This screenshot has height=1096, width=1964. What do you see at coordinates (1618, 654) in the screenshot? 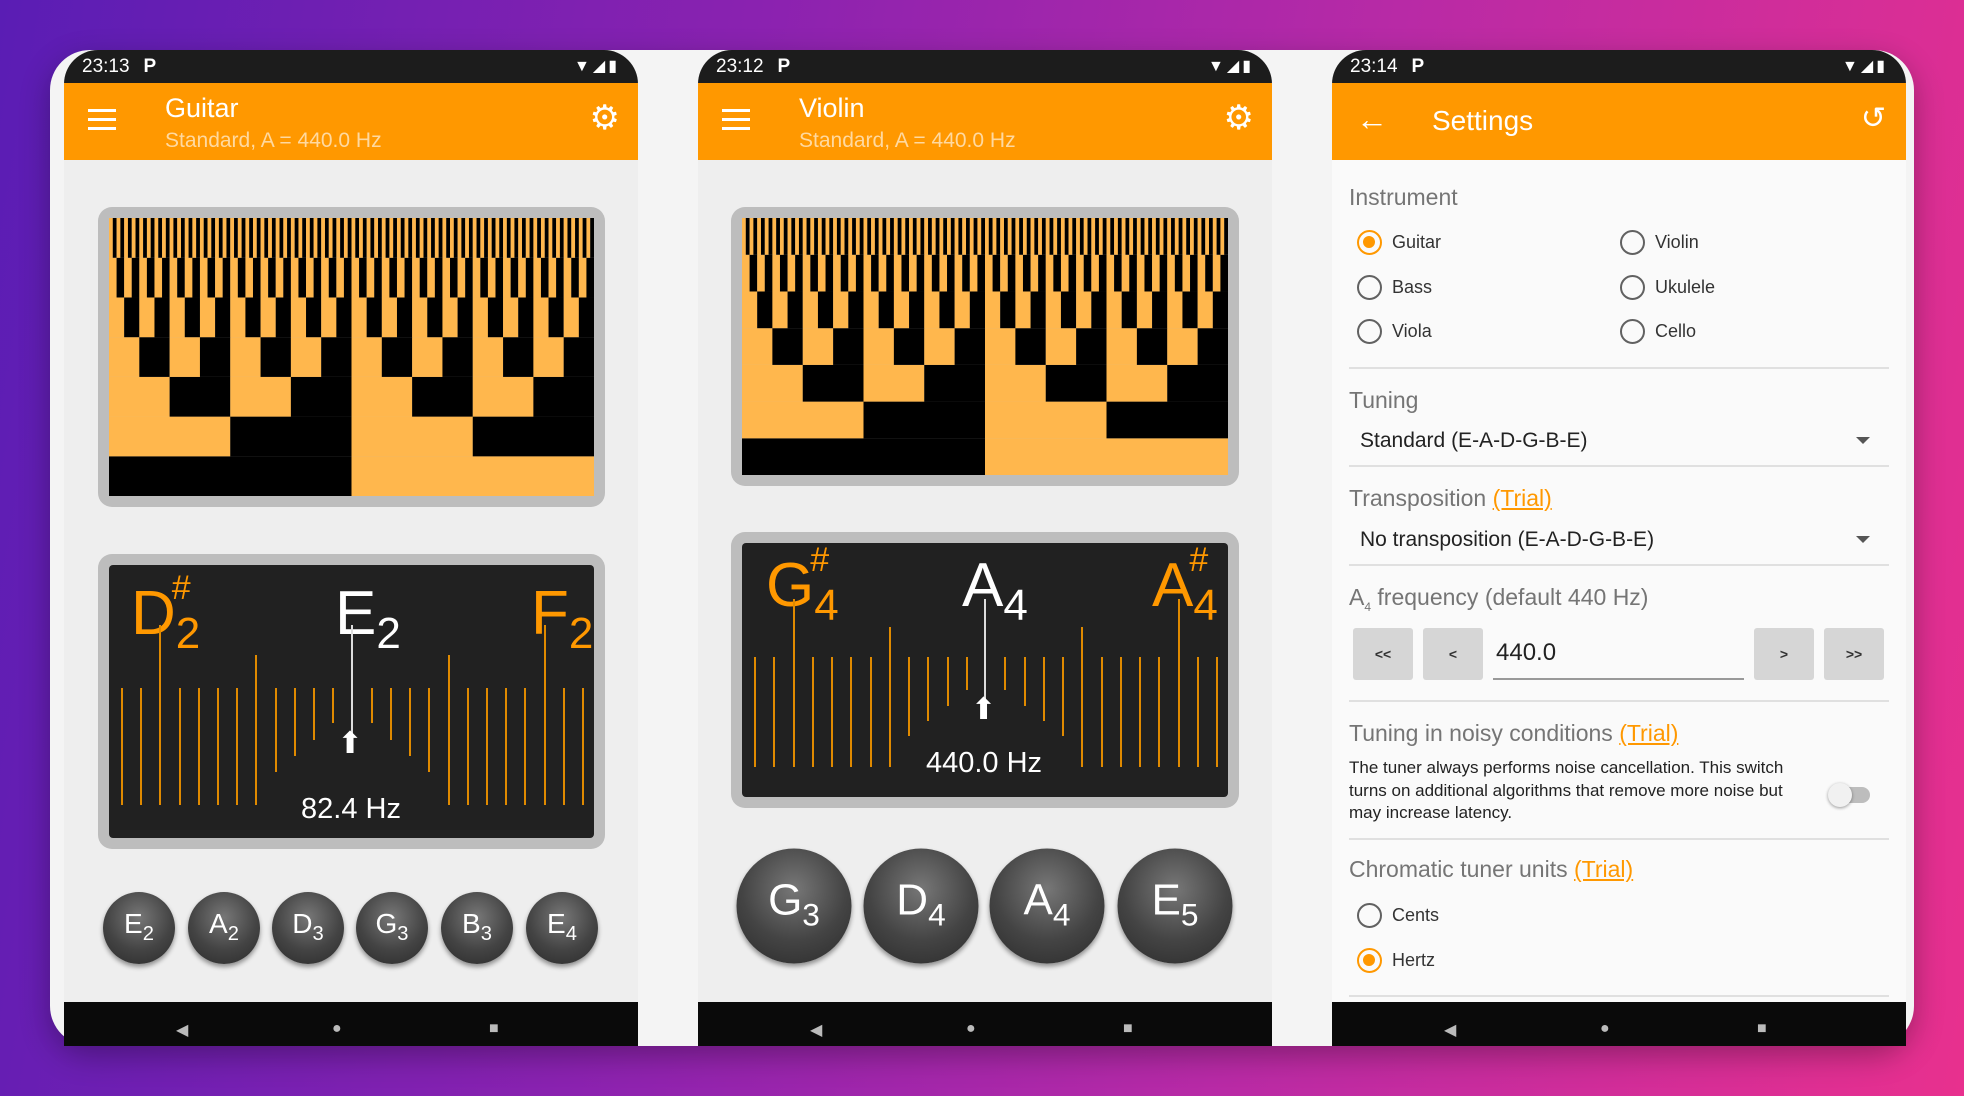
I see `a4-frequency-input: 440.0` at bounding box center [1618, 654].